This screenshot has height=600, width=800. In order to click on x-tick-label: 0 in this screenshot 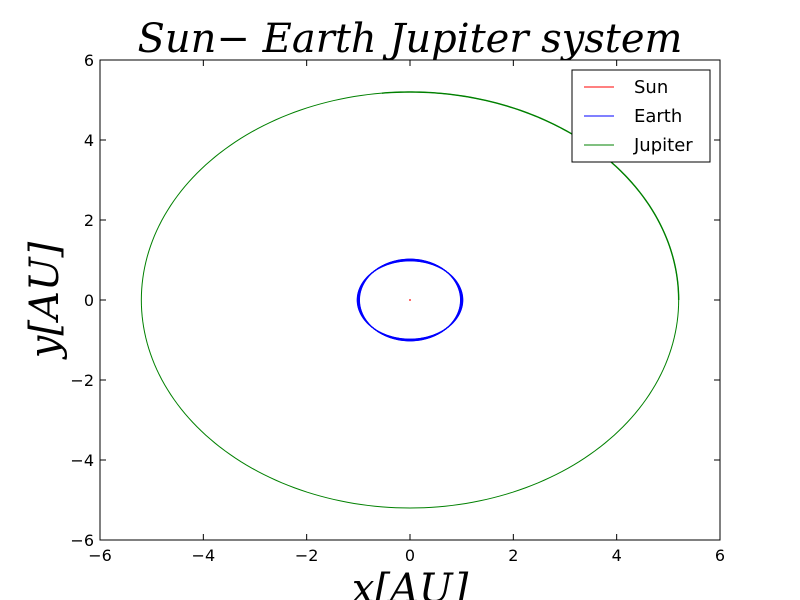, I will do `click(410, 555)`.